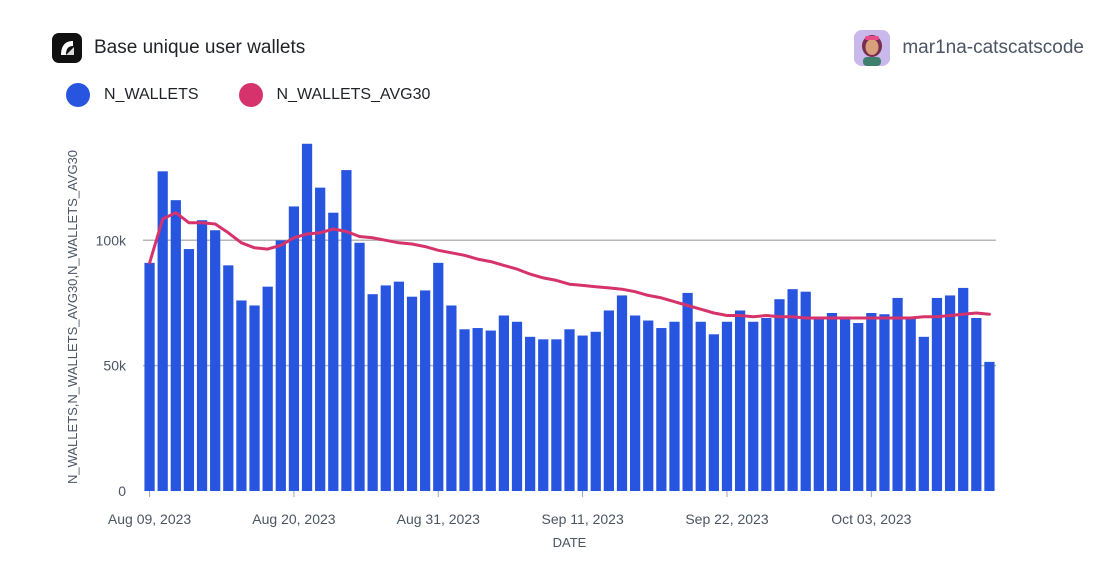 The image size is (1110, 562). I want to click on legend-item-n-wallets: N_WALLETS, so click(132, 95).